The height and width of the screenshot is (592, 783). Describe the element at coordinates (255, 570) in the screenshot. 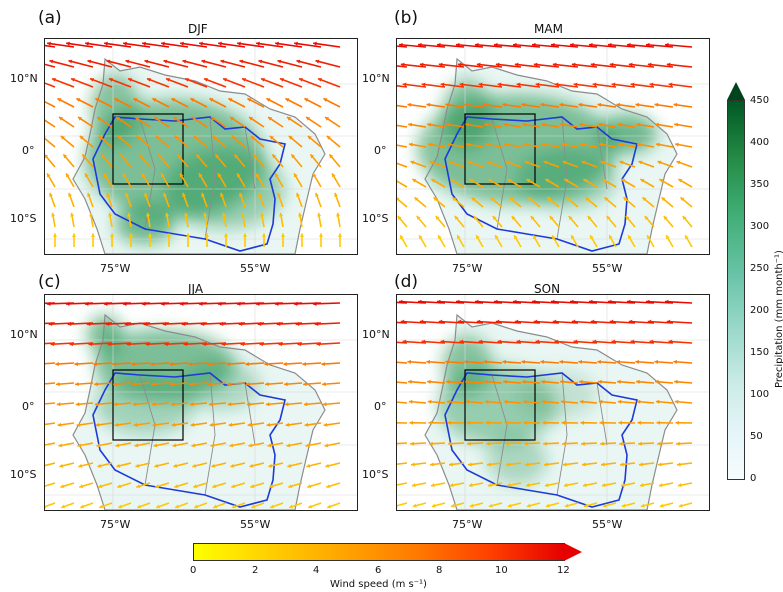

I see `wind-tick-2: 2` at that location.